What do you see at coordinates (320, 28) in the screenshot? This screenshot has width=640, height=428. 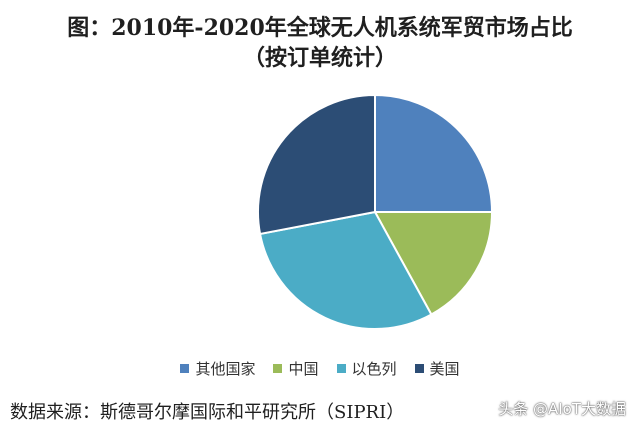 I see `chart-title: 图：2010年-2020年全球无人机系统军贸市场占比` at bounding box center [320, 28].